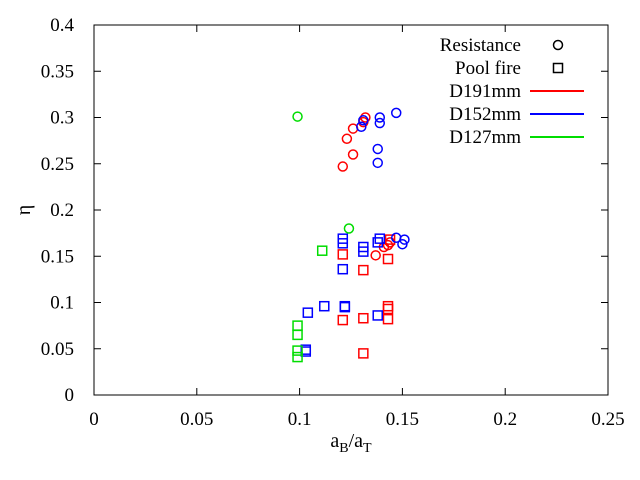 Image resolution: width=640 pixels, height=480 pixels. What do you see at coordinates (558, 45) in the screenshot?
I see `legend-circle-icon` at bounding box center [558, 45].